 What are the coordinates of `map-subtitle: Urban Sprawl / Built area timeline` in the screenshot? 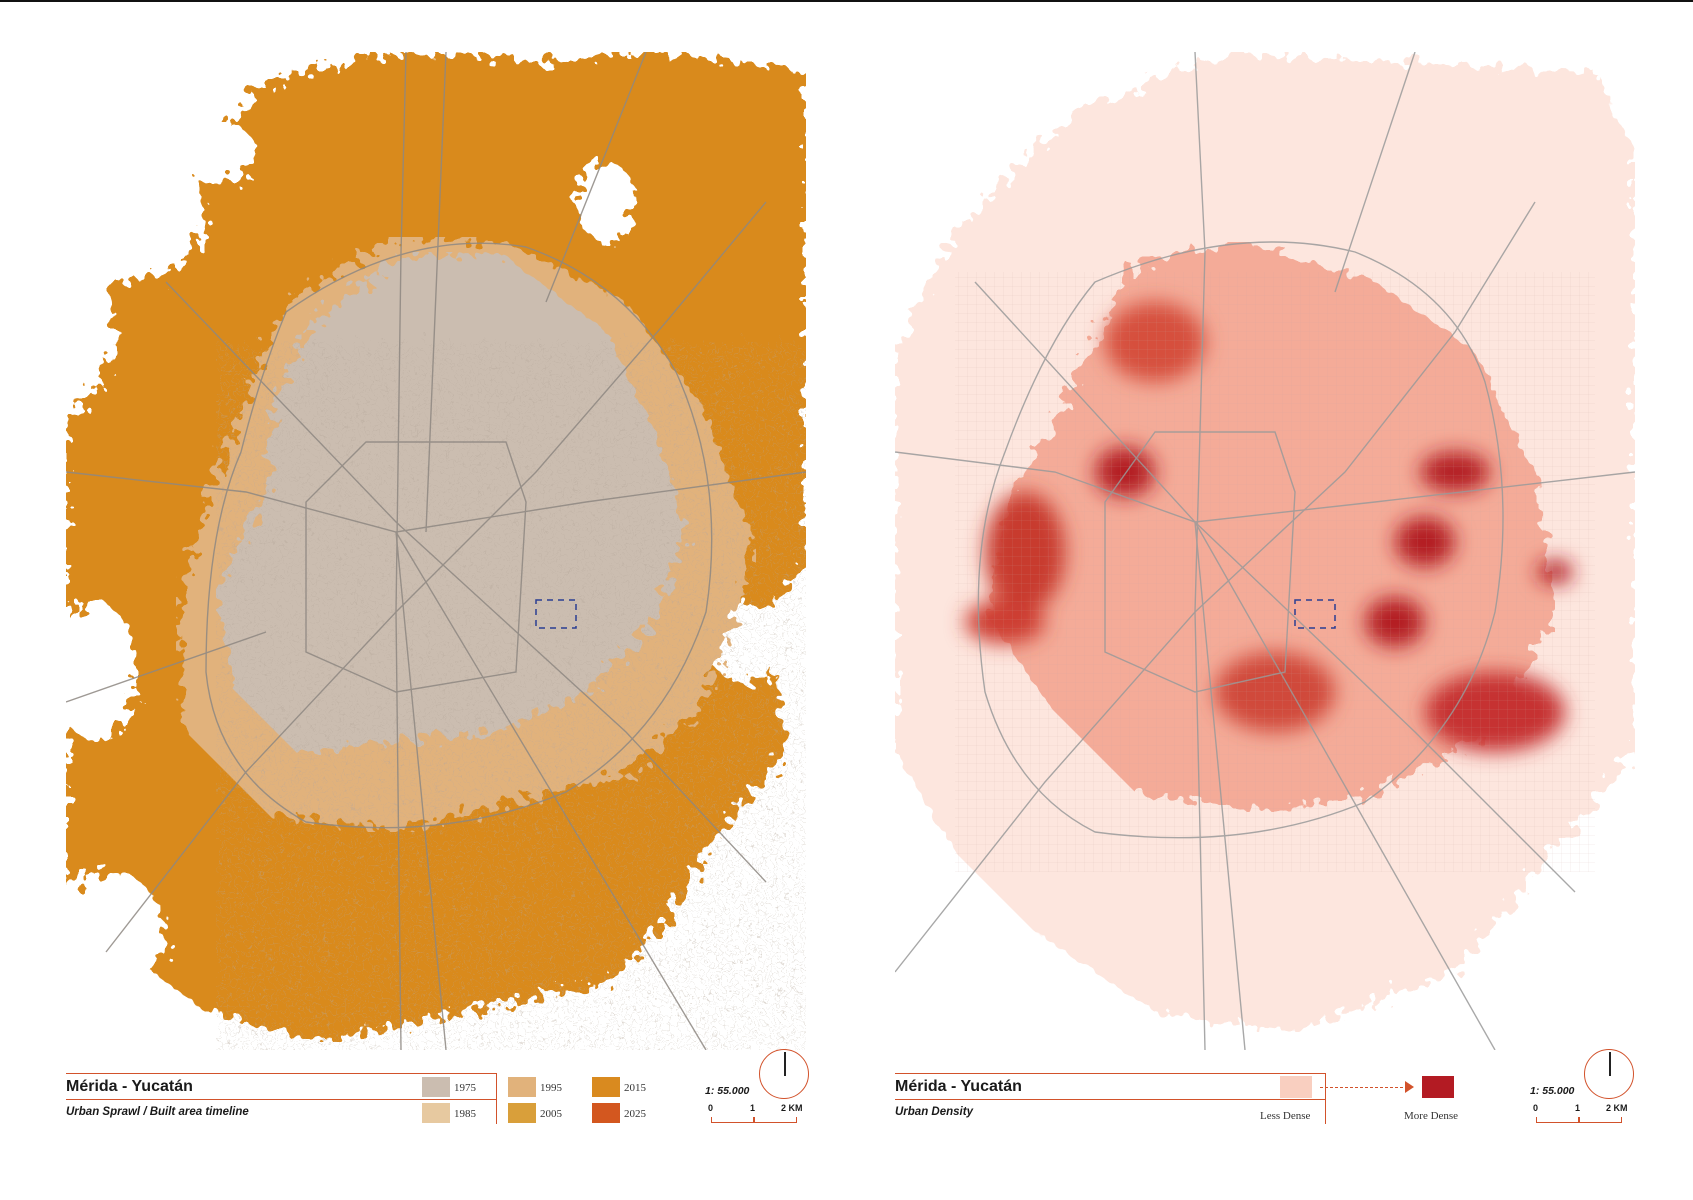 It's located at (157, 1112).